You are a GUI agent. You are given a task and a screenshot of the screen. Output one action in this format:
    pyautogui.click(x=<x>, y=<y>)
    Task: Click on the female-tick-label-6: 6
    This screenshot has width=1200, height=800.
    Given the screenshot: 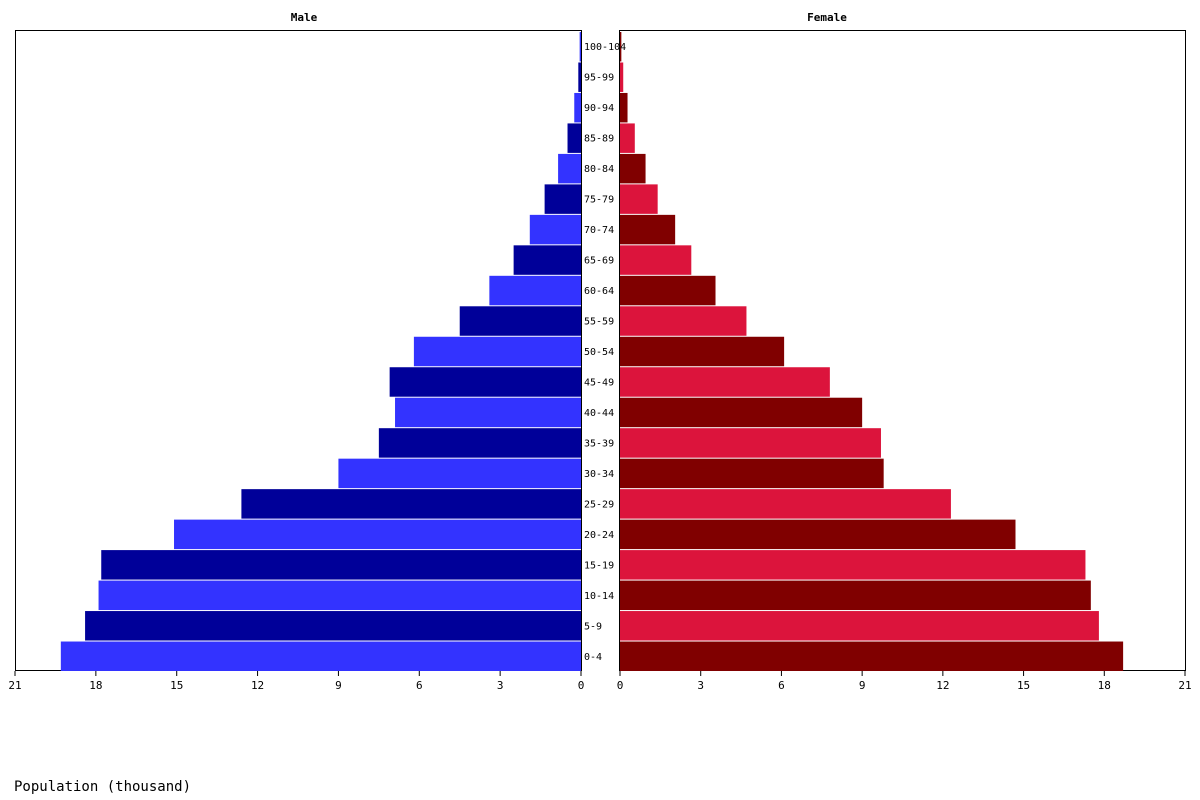 What is the action you would take?
    pyautogui.click(x=781, y=685)
    